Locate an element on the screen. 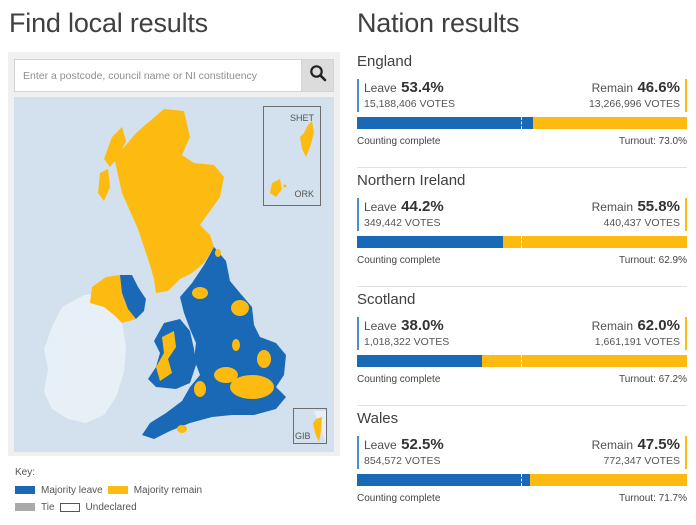  remain-result: Remain 55.8% 440,437 VOTES is located at coordinates (639, 214).